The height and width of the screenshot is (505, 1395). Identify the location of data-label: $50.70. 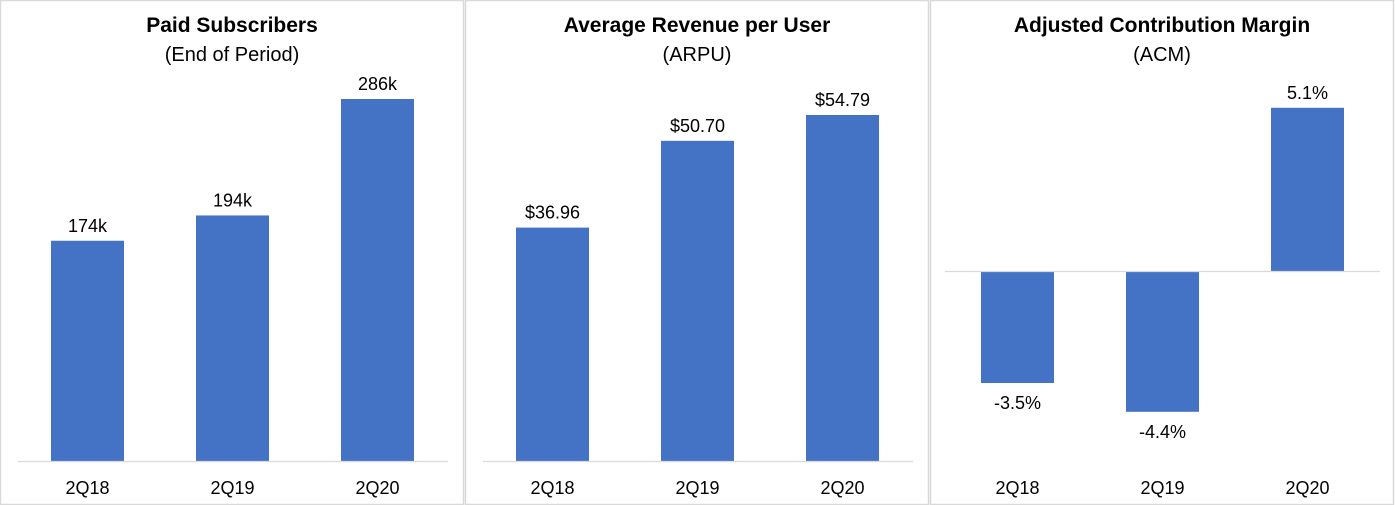
(697, 126).